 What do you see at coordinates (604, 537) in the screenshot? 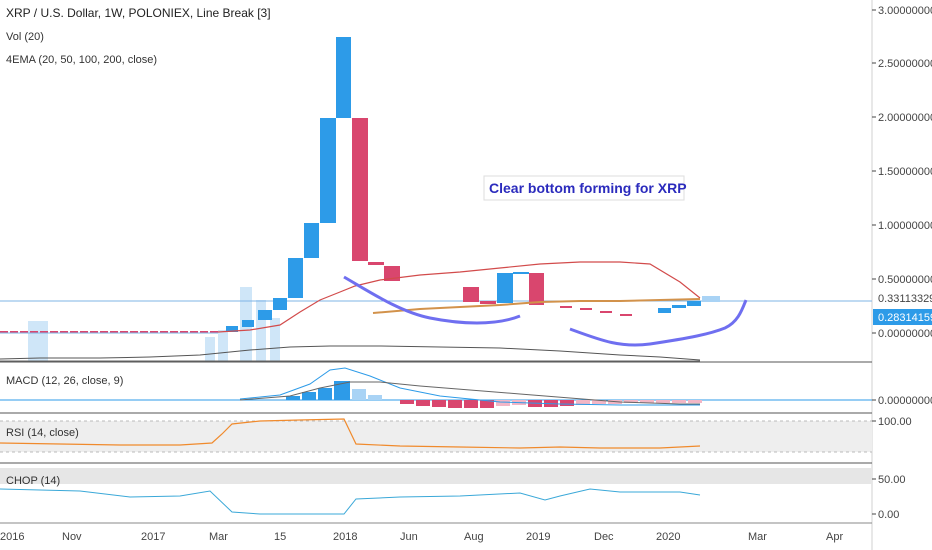
I see `time-tick: Dec` at bounding box center [604, 537].